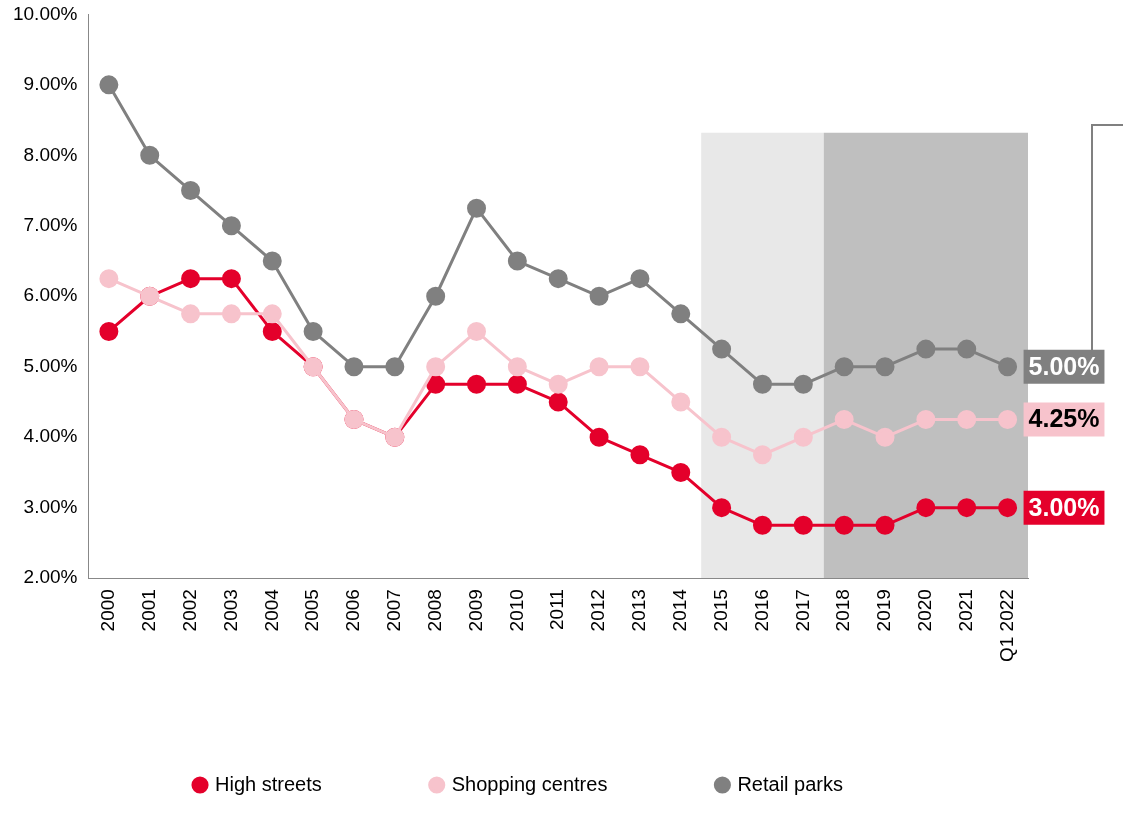 The image size is (1124, 815). What do you see at coordinates (394, 610) in the screenshot?
I see `x-tick-label: 2007` at bounding box center [394, 610].